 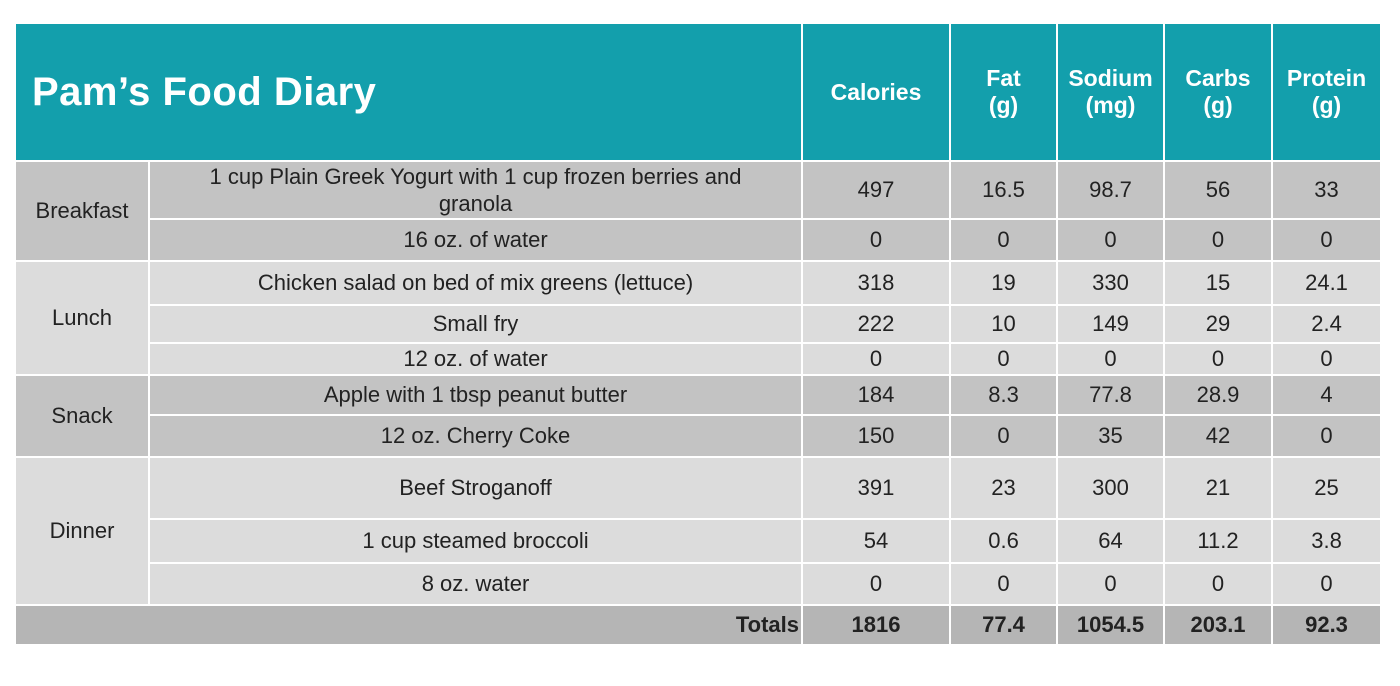 I want to click on fat-cell: 16.5, so click(x=1004, y=190).